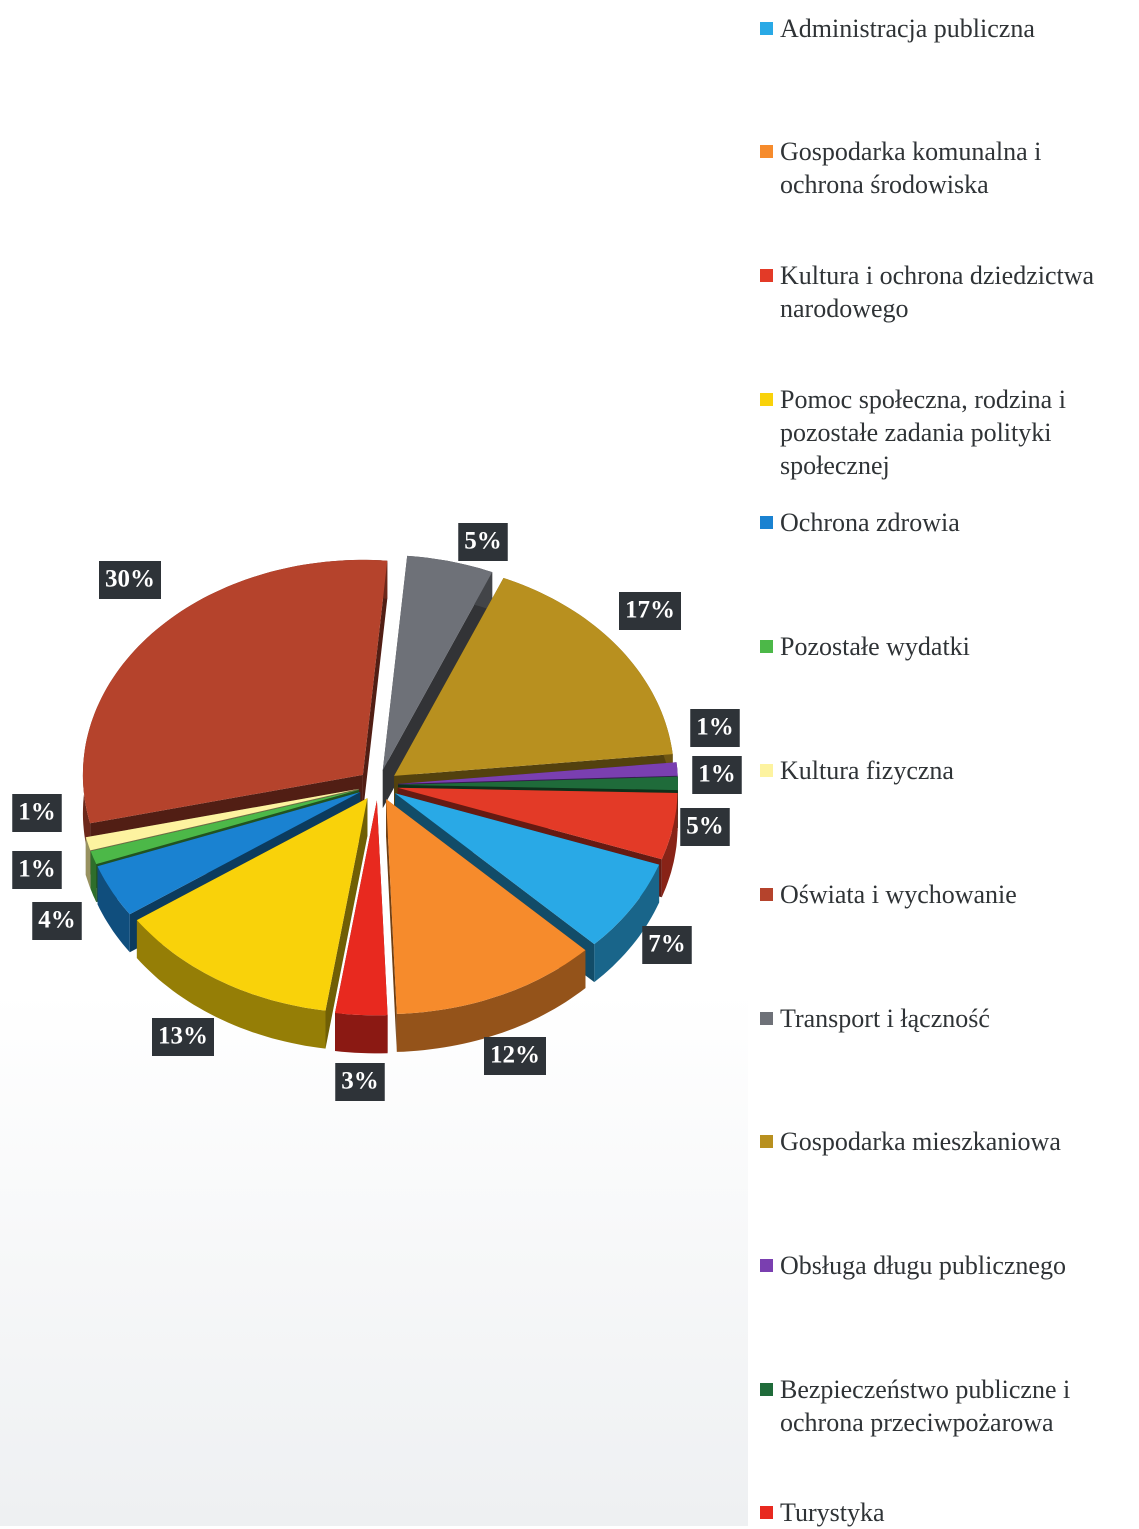 This screenshot has height=1529, width=1139. I want to click on legend-item: Ochrona zdrowia, so click(945, 522).